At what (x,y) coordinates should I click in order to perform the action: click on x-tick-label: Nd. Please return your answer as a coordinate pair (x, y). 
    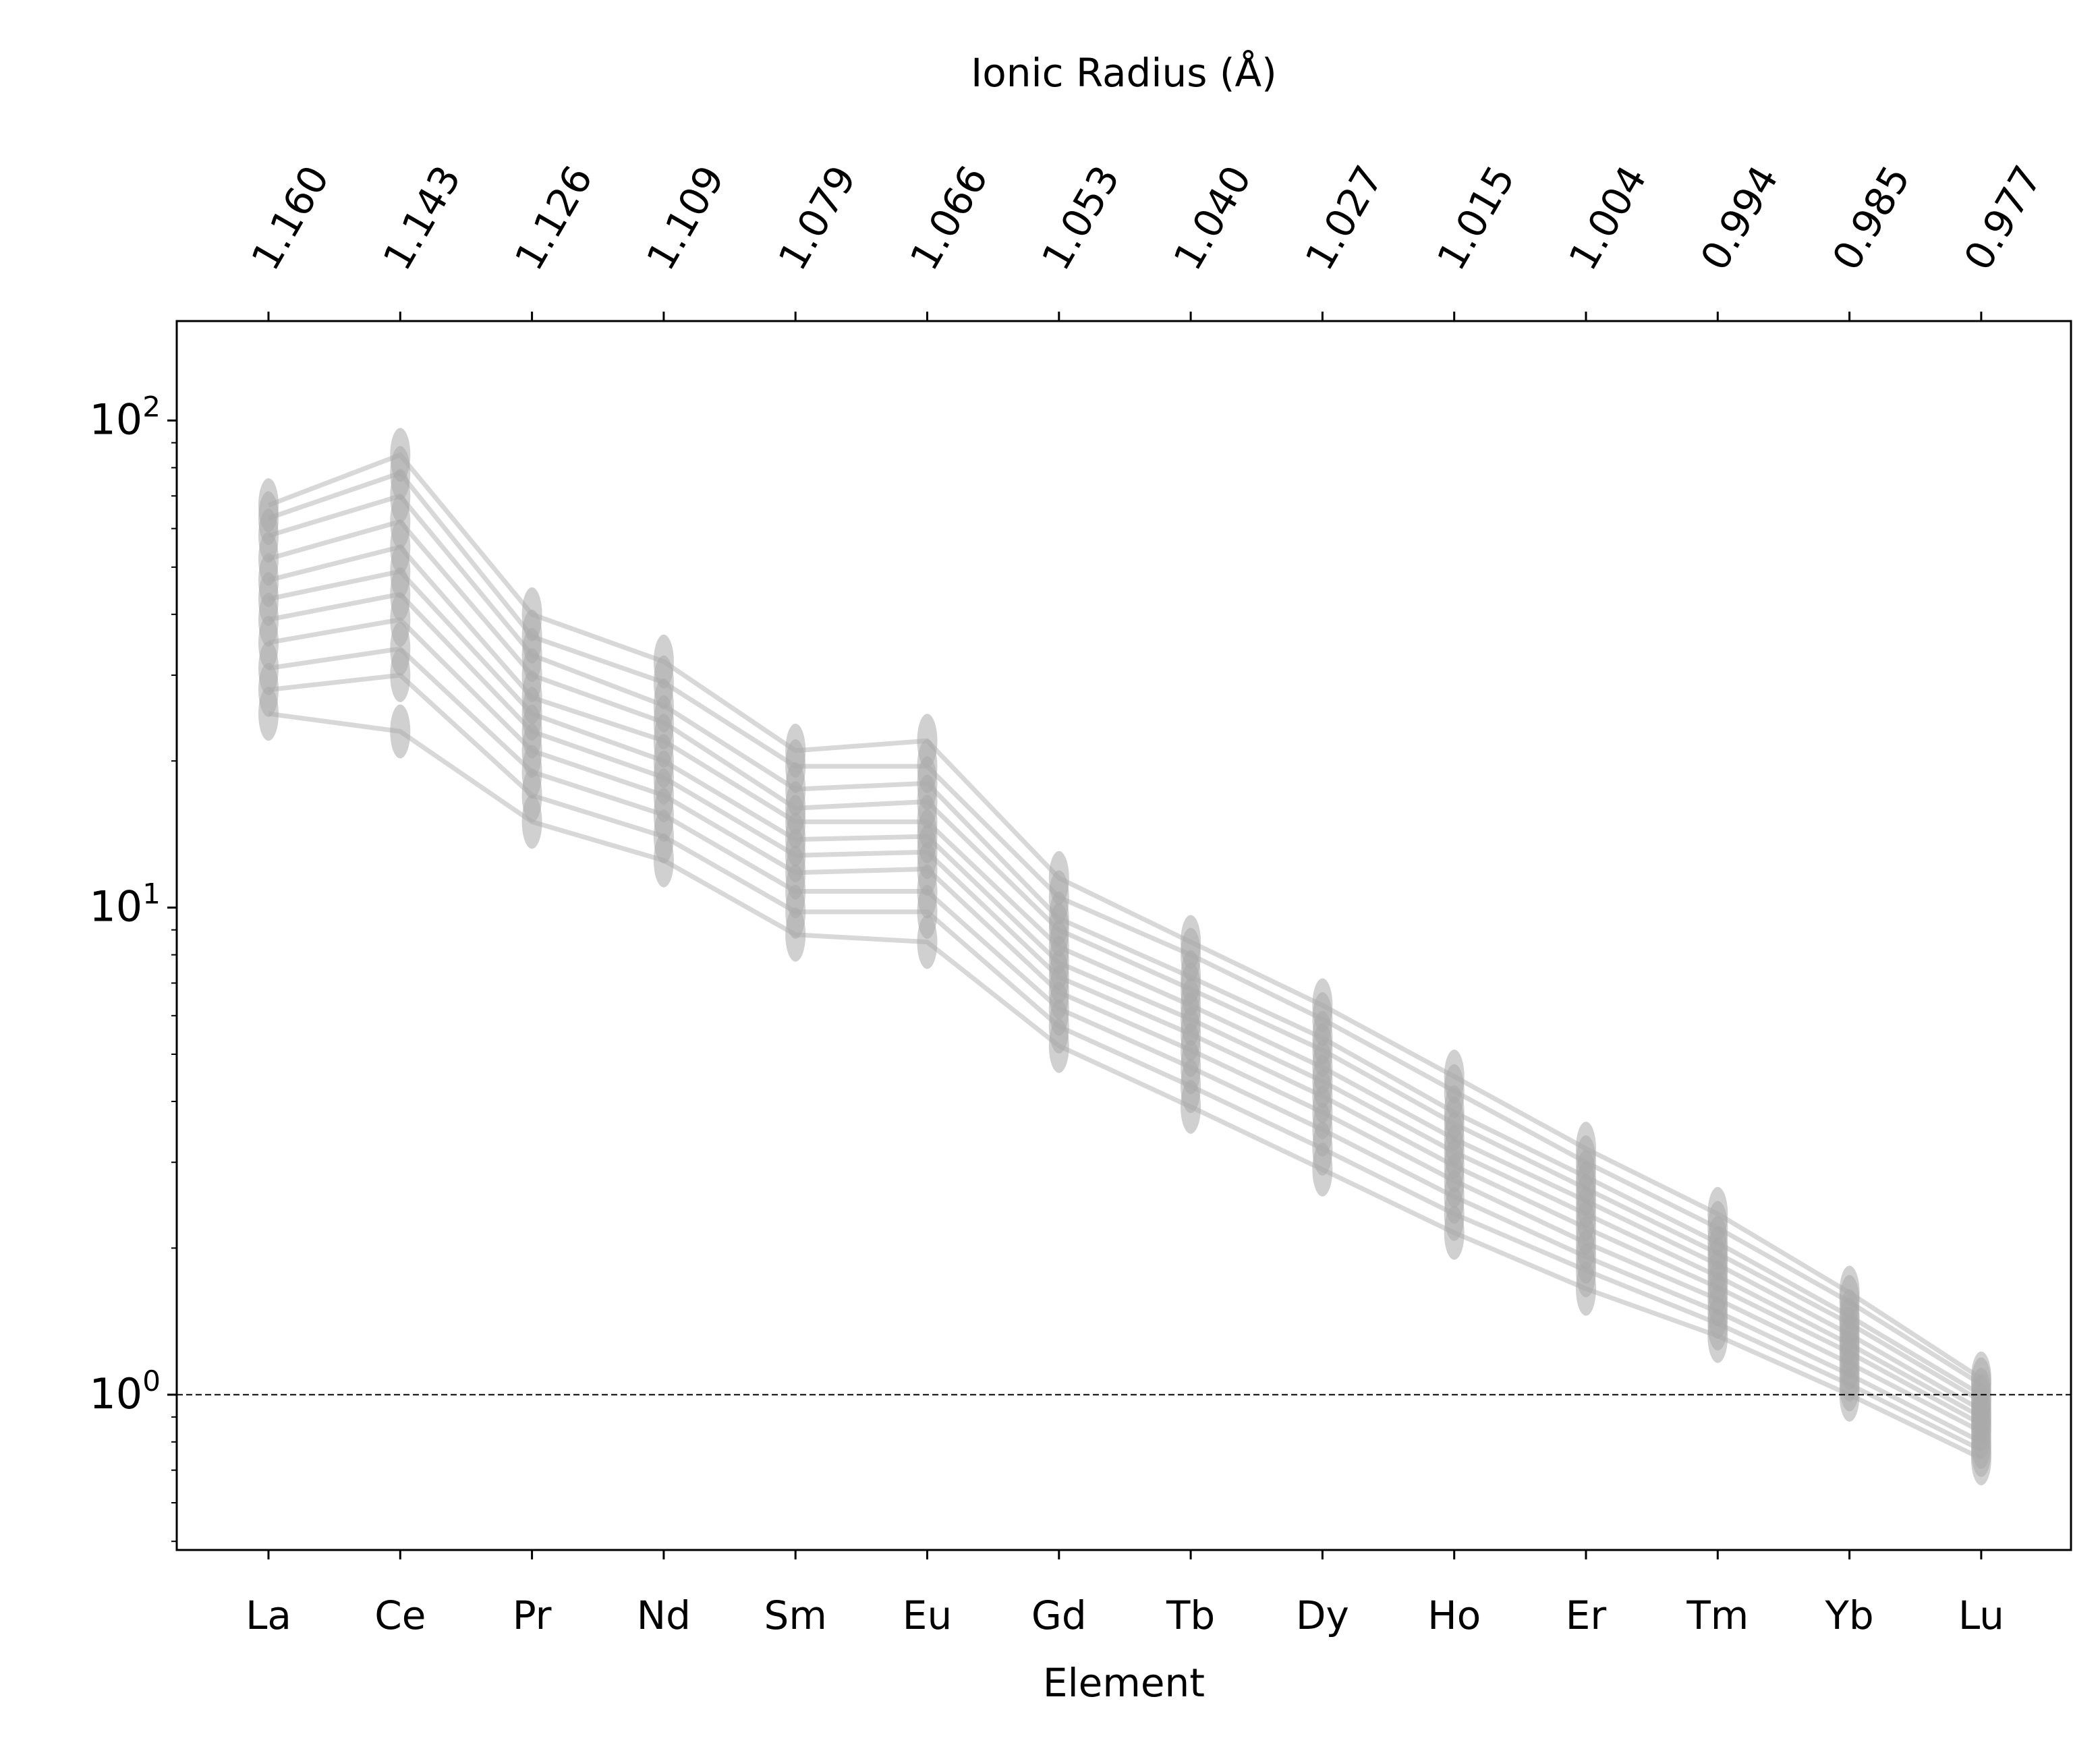
    Looking at the image, I should click on (664, 1615).